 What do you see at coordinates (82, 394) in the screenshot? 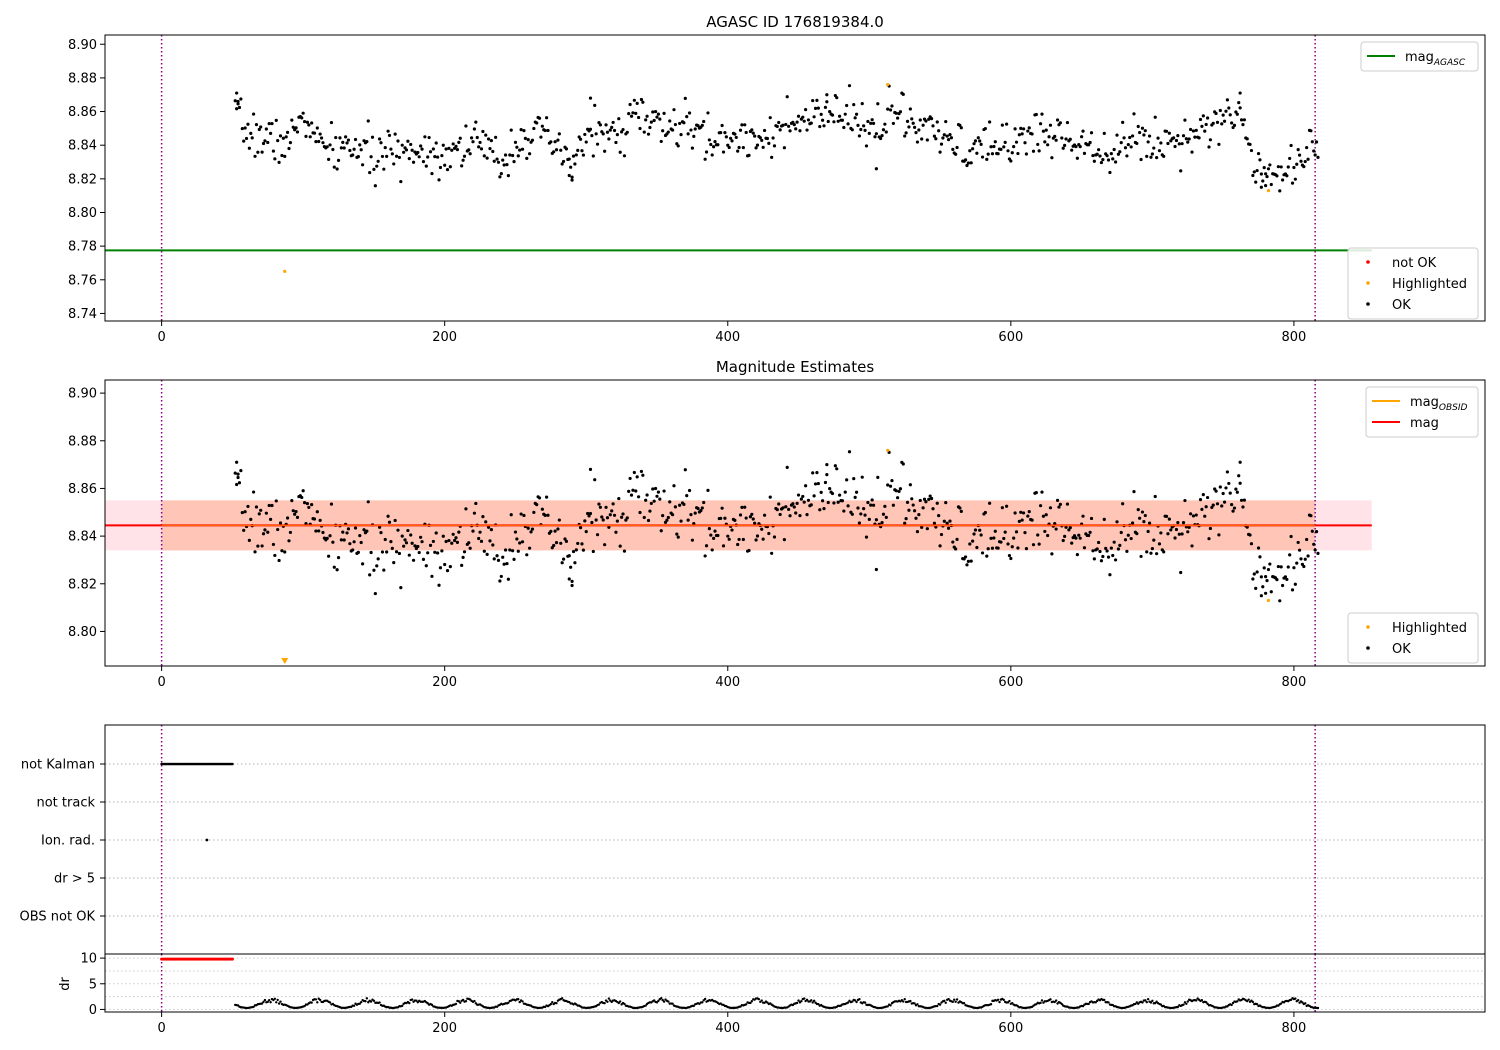
I see `panel-estimates-ytick-label: 8.90` at bounding box center [82, 394].